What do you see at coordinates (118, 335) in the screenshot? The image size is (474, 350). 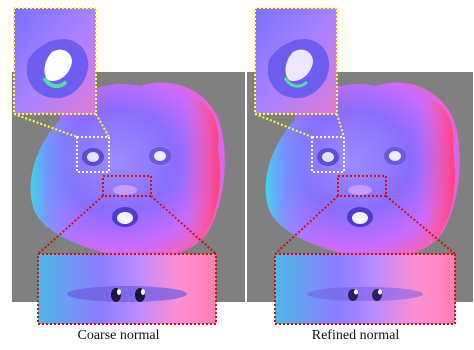 I see `caption-coarse: Coarse normal` at bounding box center [118, 335].